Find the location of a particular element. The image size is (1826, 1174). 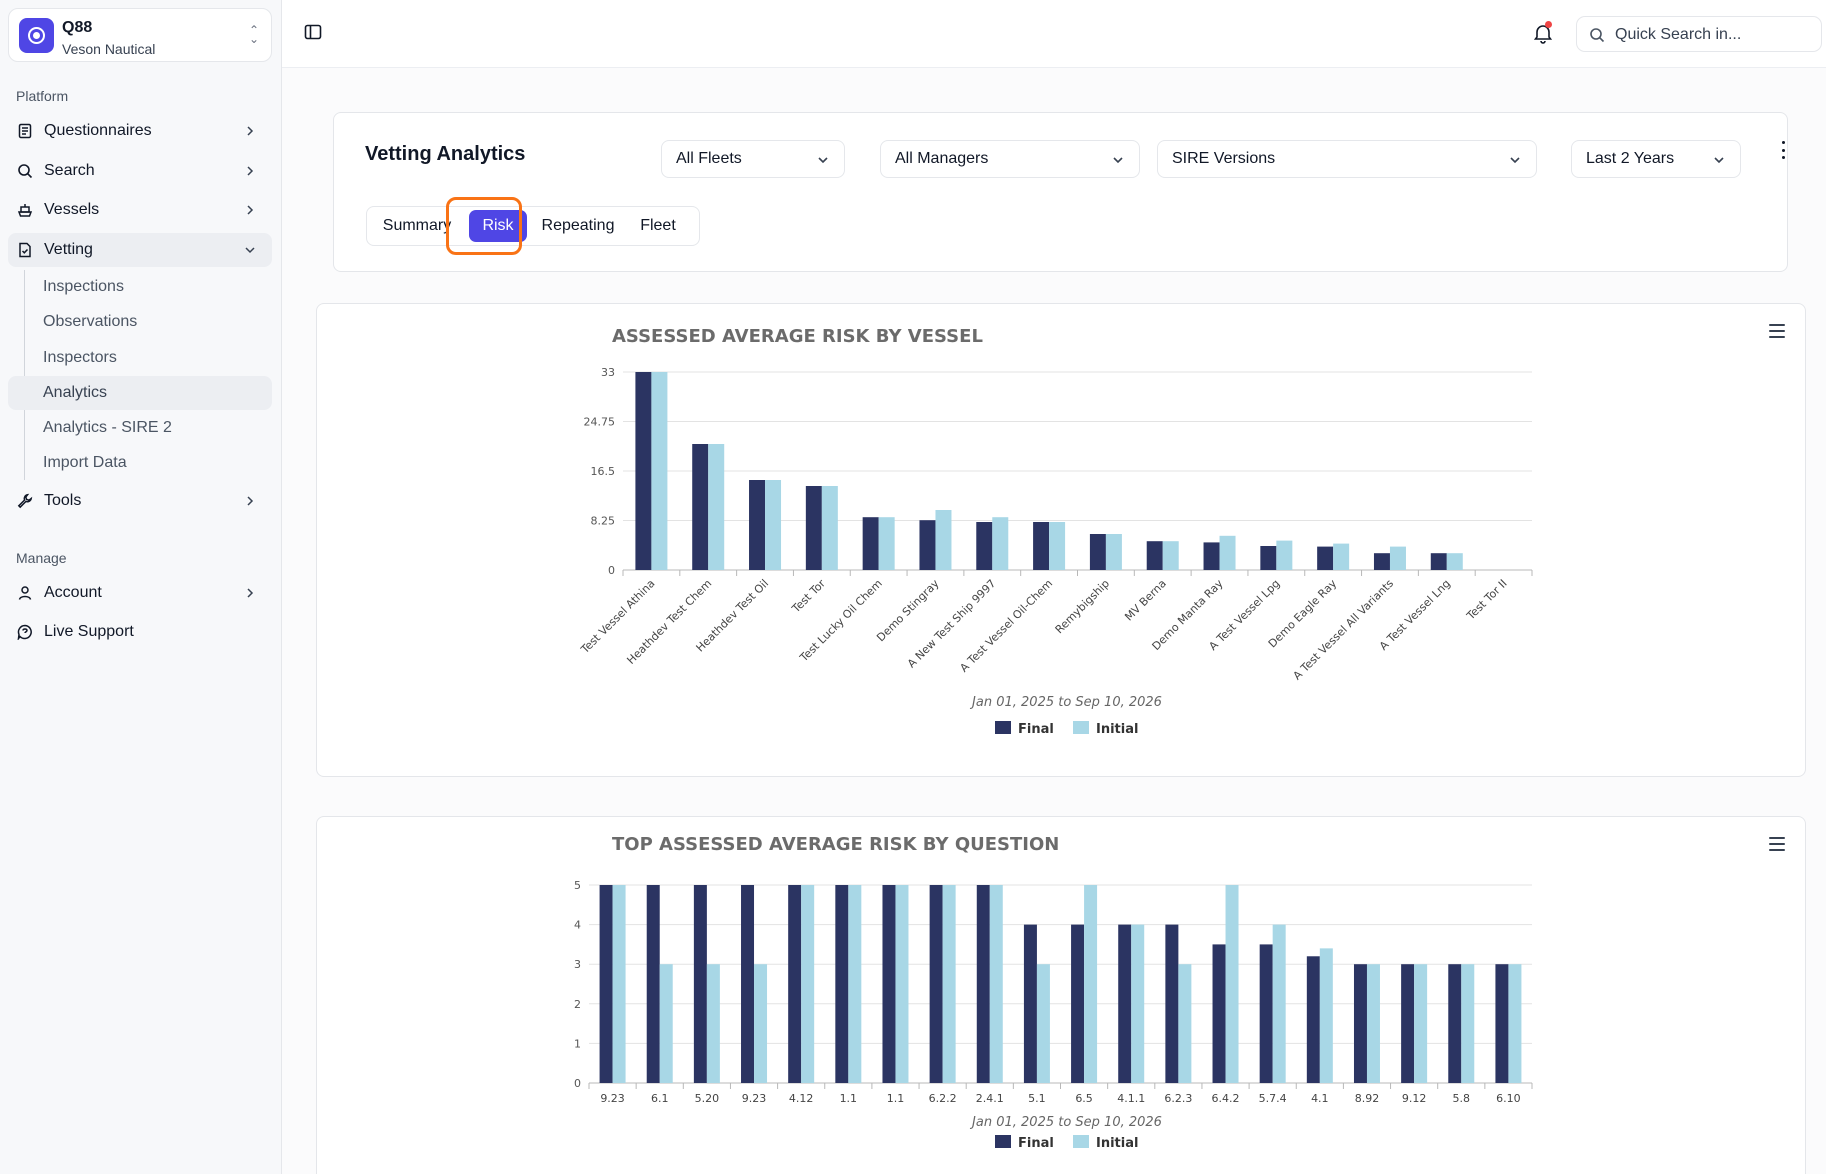

sidebar-subitem-analytics: Analytics is located at coordinates (140, 393).